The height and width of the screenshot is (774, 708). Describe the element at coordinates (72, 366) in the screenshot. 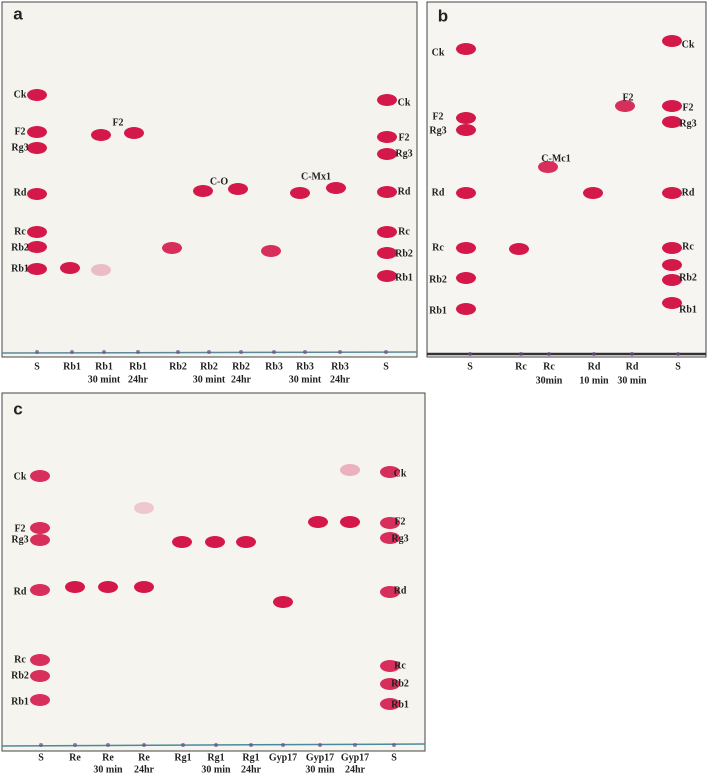

I see `lane-label: Rb1` at that location.